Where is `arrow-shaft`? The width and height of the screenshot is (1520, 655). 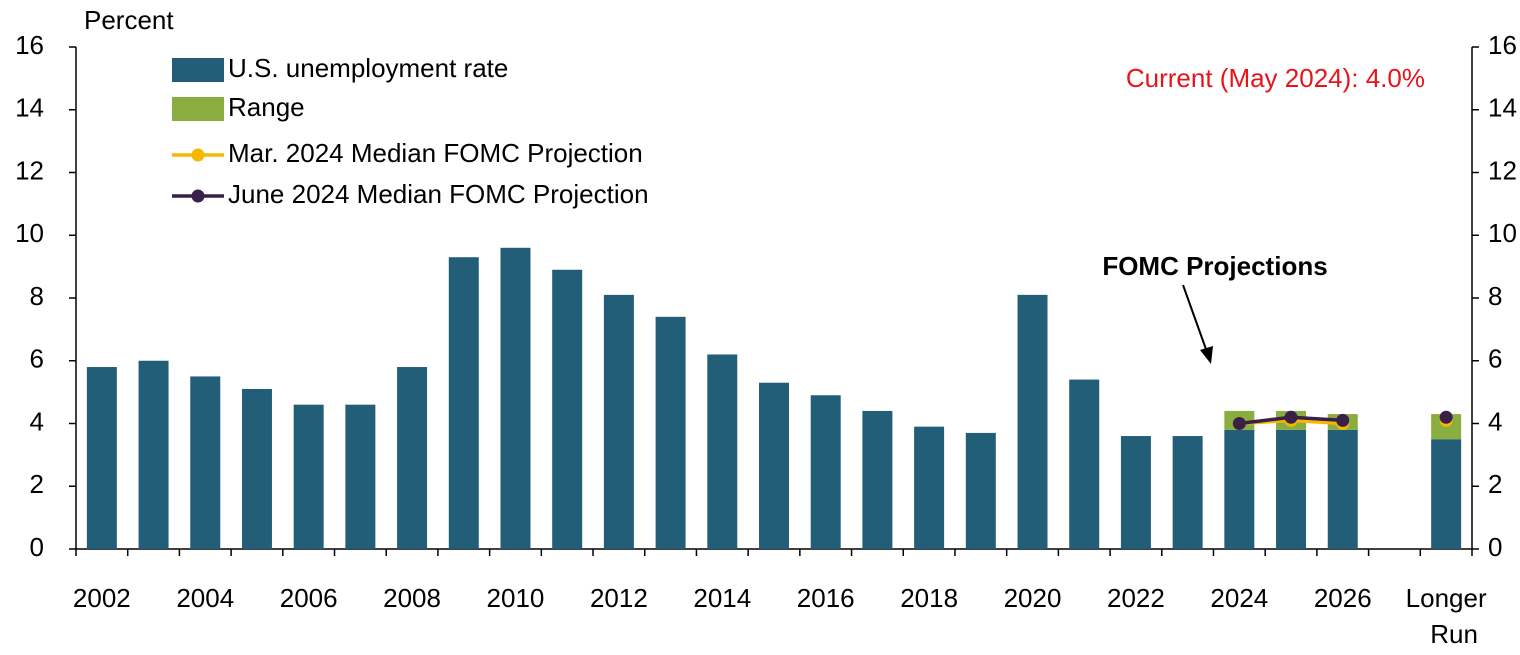 arrow-shaft is located at coordinates (1195, 318).